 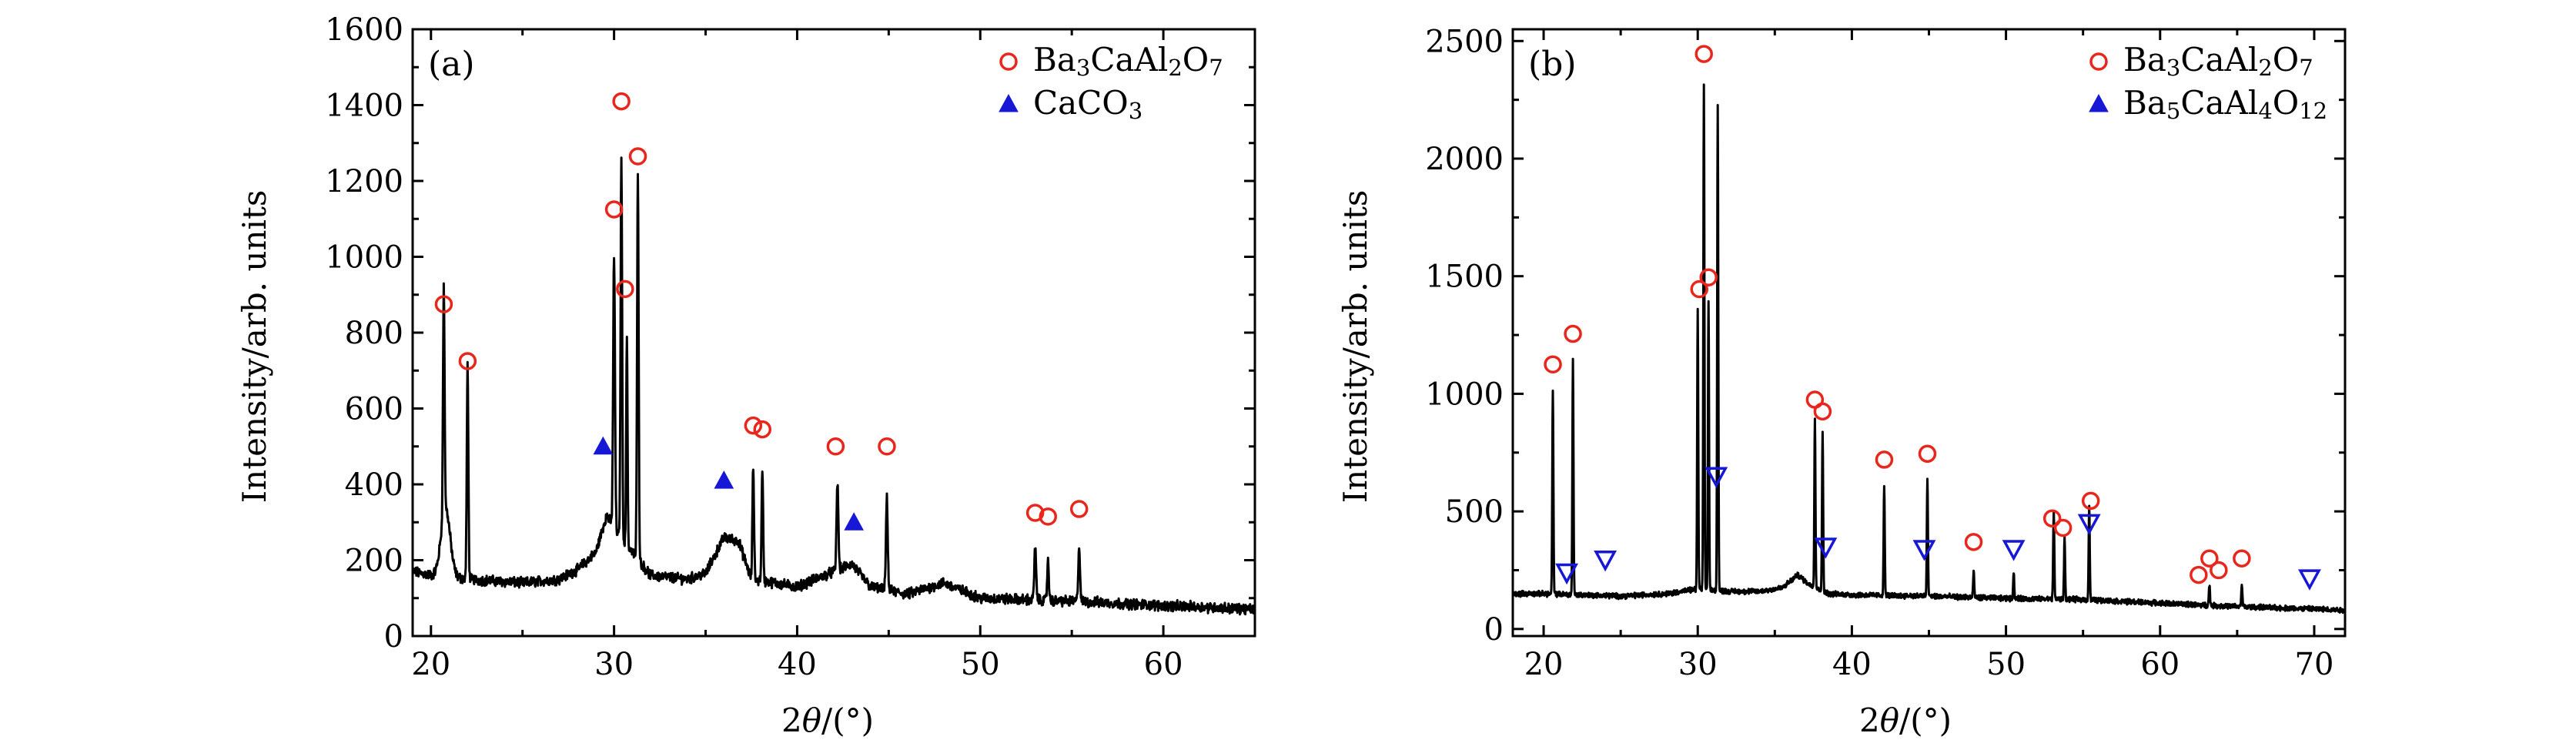 I want to click on x-axis-title-b: 2θ/(°), so click(x=1906, y=720).